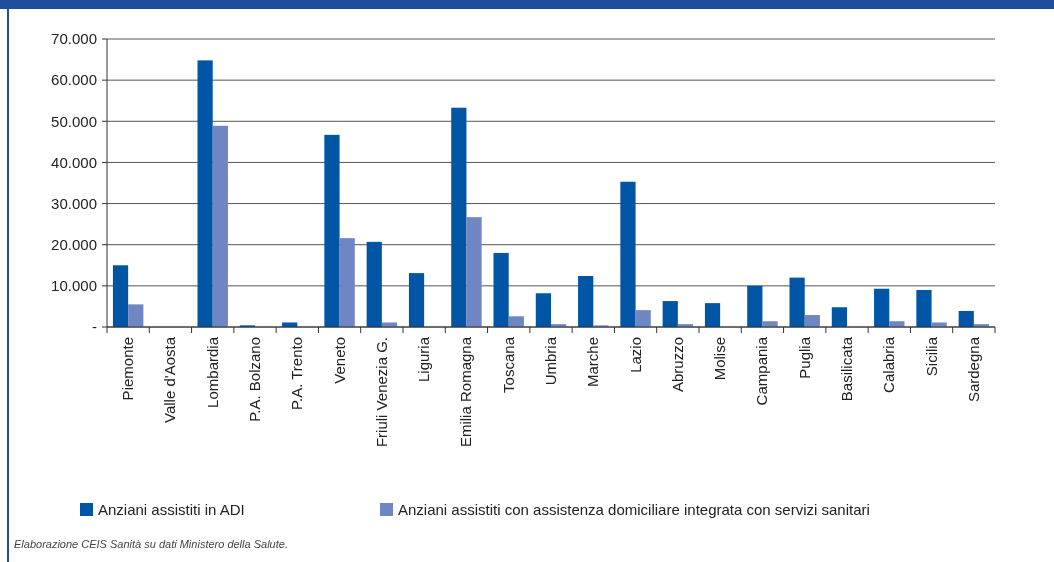 This screenshot has height=562, width=1054. I want to click on x-tick-label: Lombardia, so click(212, 372).